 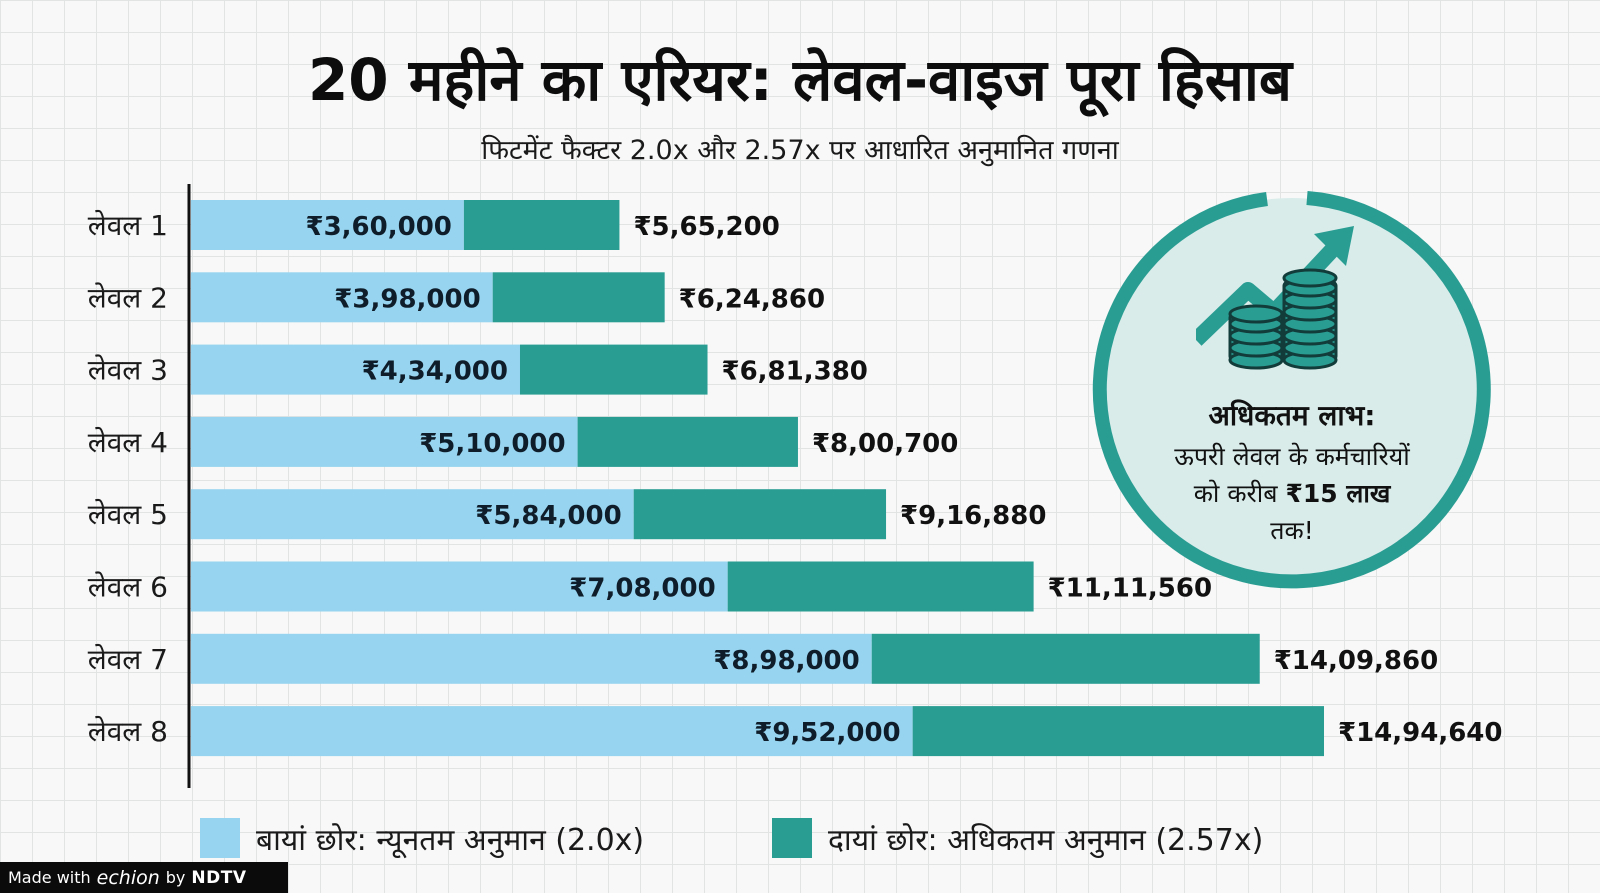 I want to click on level-label: लेवल 2, so click(x=128, y=297).